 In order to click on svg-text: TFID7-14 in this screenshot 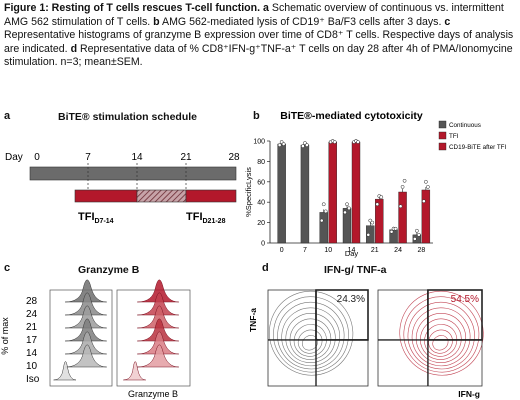, I will do `click(96, 218)`.